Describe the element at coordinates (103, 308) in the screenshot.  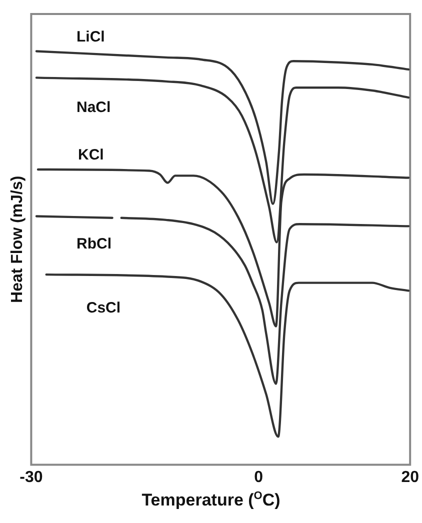
I see `series-label: CsCl` at that location.